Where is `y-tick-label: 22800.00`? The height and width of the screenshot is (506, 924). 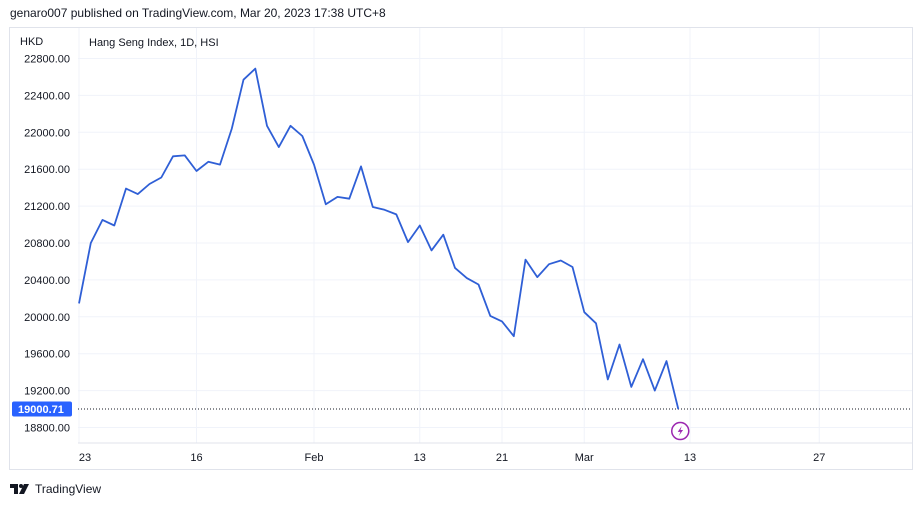 y-tick-label: 22800.00 is located at coordinates (47, 60).